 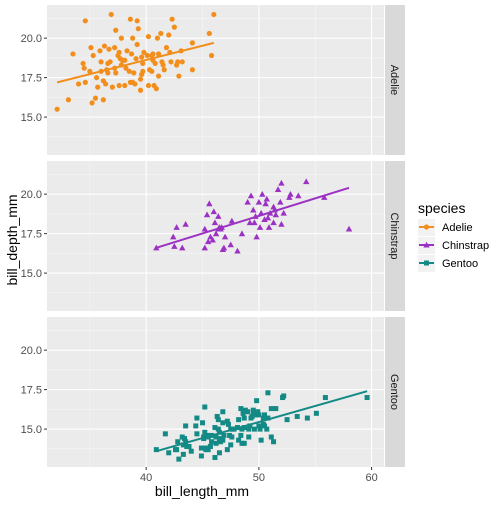 I want to click on y-tick-label: 17.5, so click(x=31, y=235).